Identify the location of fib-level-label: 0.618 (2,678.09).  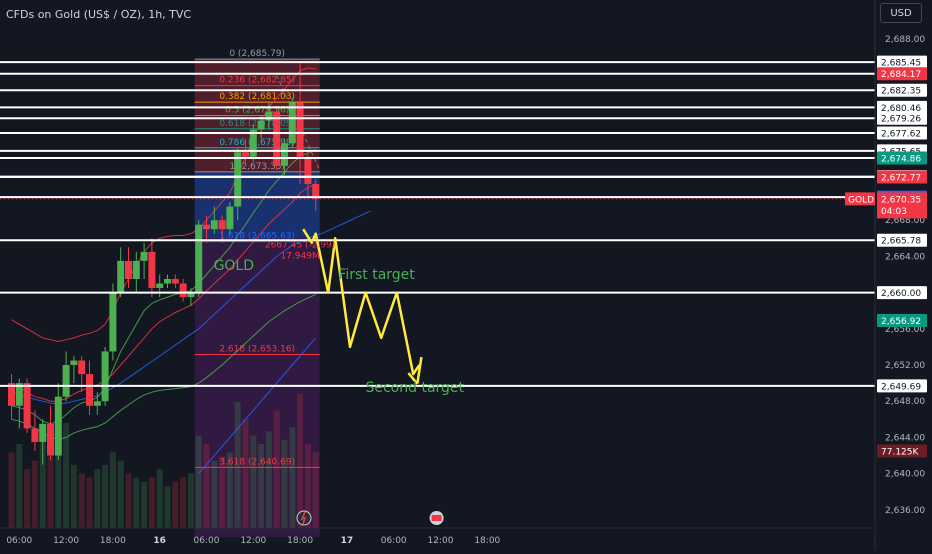
(257, 124).